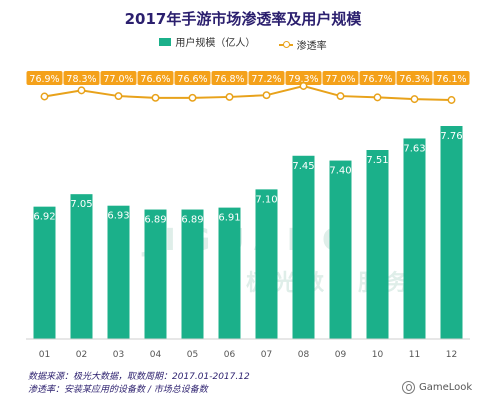 This screenshot has width=486, height=403. Describe the element at coordinates (248, 240) in the screenshot. I see `watermark-text: JIGUANG` at that location.